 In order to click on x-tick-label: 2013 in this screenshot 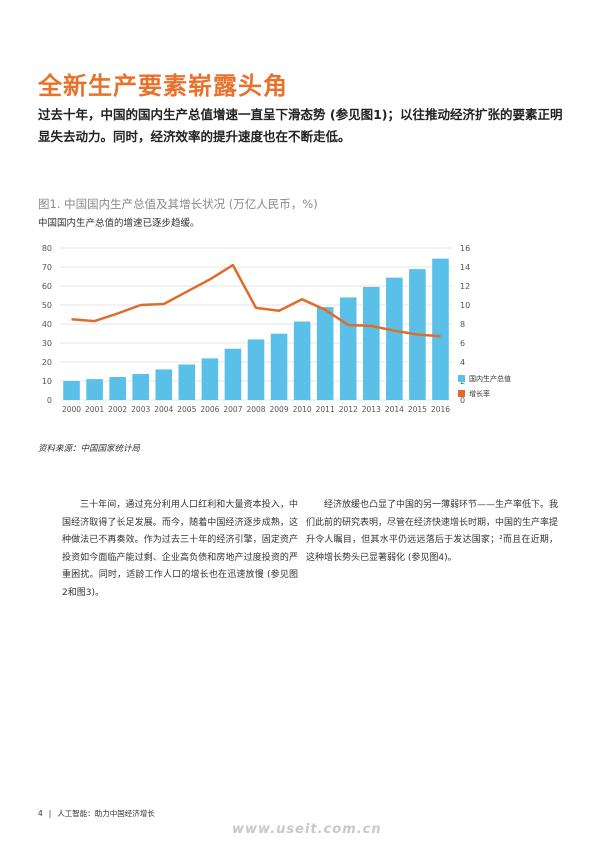, I will do `click(371, 409)`.